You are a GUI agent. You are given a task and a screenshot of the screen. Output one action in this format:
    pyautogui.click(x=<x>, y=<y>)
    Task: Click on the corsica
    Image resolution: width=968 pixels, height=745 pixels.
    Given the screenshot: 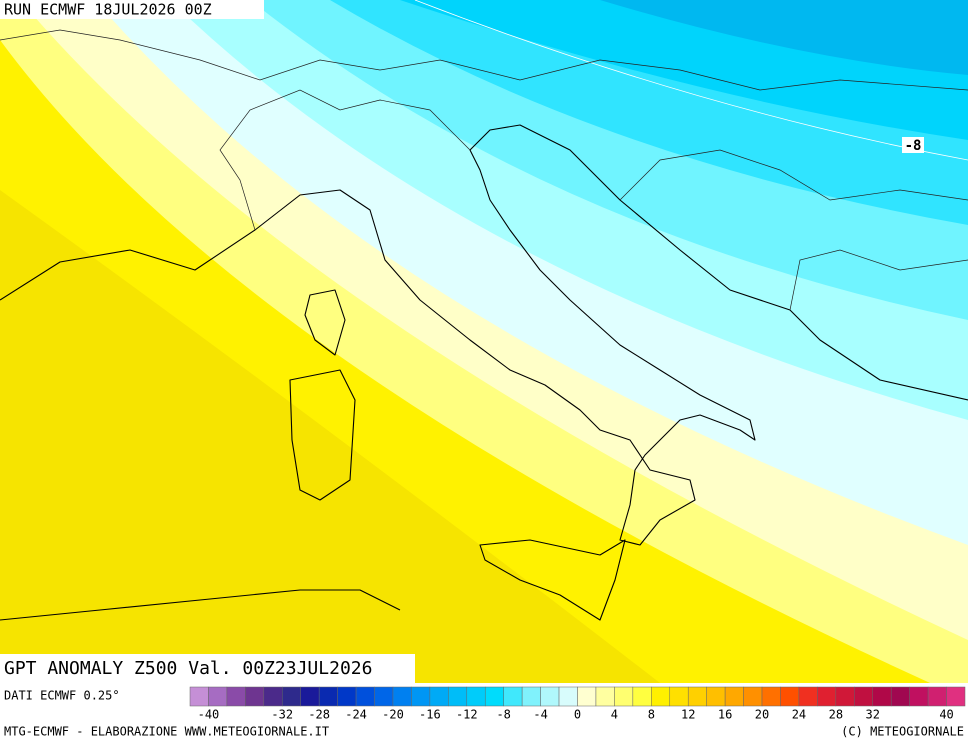 What is the action you would take?
    pyautogui.click(x=325, y=322)
    